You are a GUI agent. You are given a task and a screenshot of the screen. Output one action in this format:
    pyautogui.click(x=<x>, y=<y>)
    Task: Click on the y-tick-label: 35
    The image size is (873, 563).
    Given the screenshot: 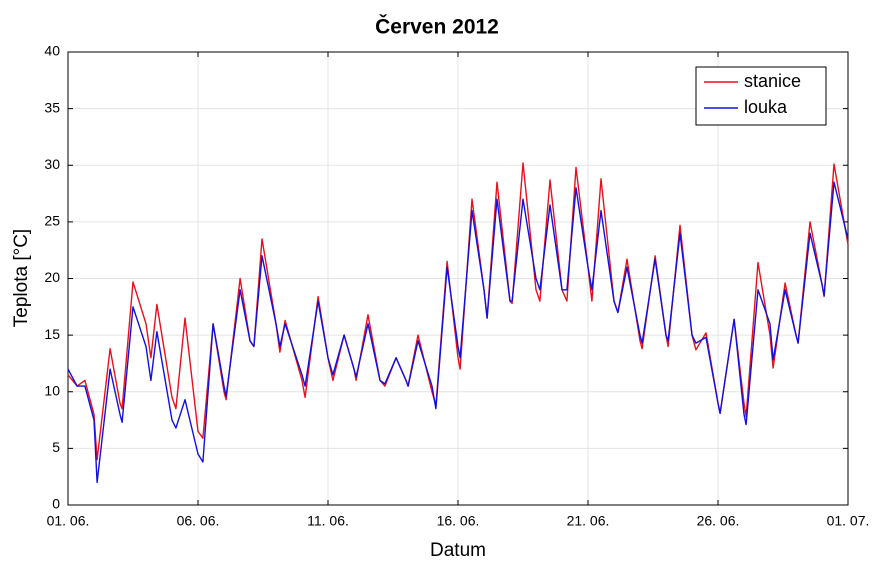 What is the action you would take?
    pyautogui.click(x=52, y=107)
    